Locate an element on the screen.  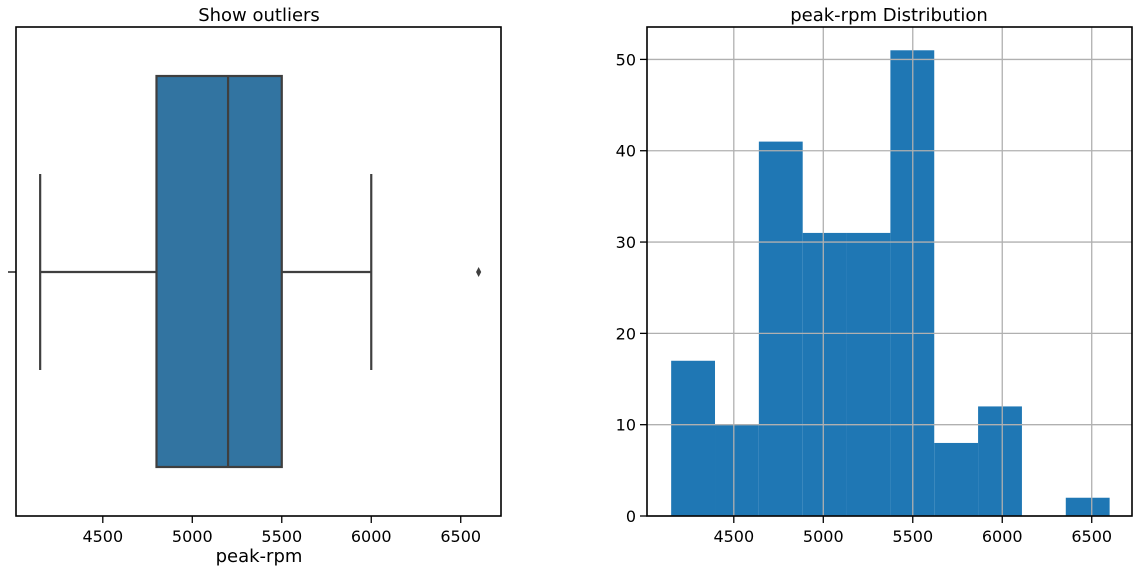
box-plot-title: Show outliers is located at coordinates (259, 15).